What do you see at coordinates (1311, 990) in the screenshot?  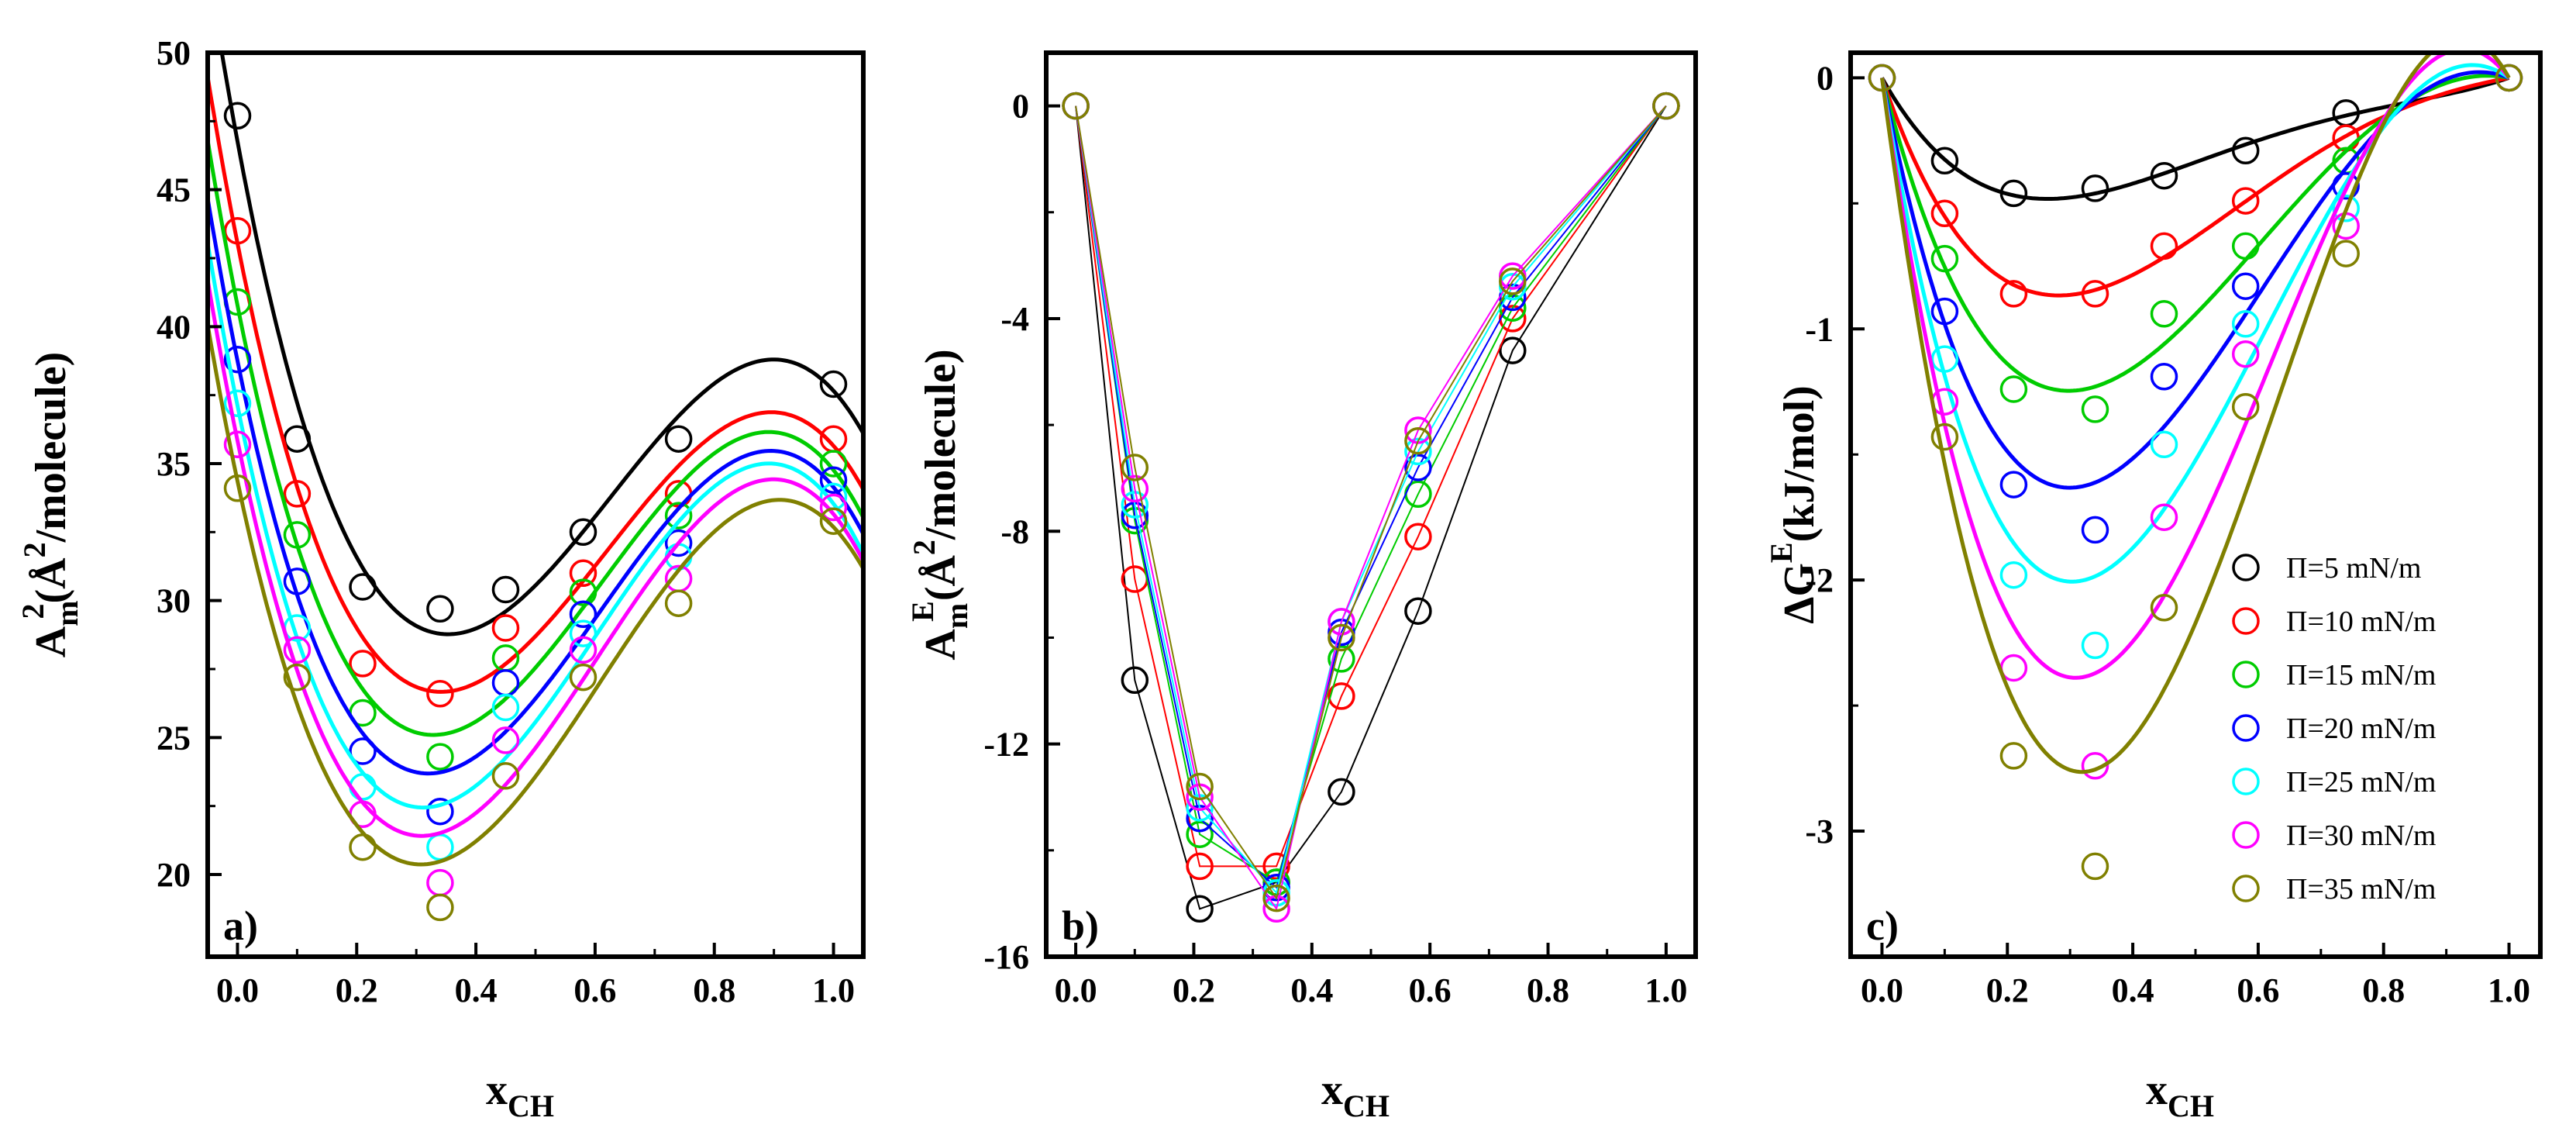 I see `x-tick-label: 0.4` at bounding box center [1311, 990].